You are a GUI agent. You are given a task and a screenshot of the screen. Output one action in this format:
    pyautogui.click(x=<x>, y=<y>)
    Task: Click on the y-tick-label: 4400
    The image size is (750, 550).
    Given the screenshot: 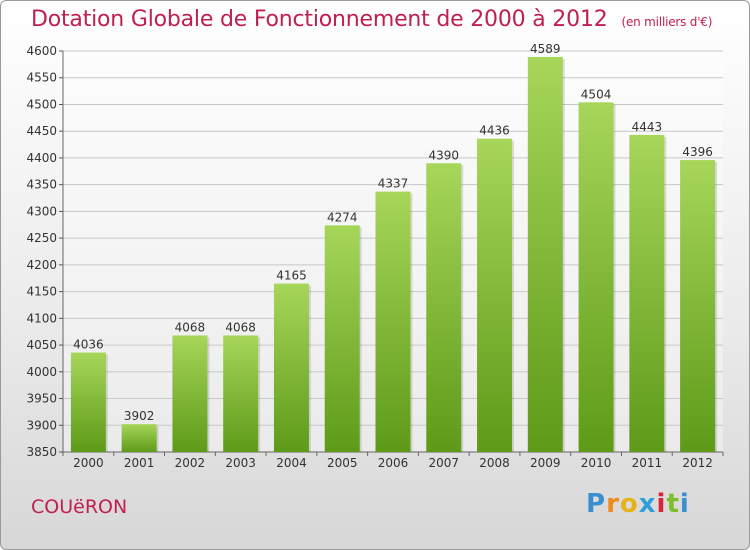 What is the action you would take?
    pyautogui.click(x=41, y=158)
    